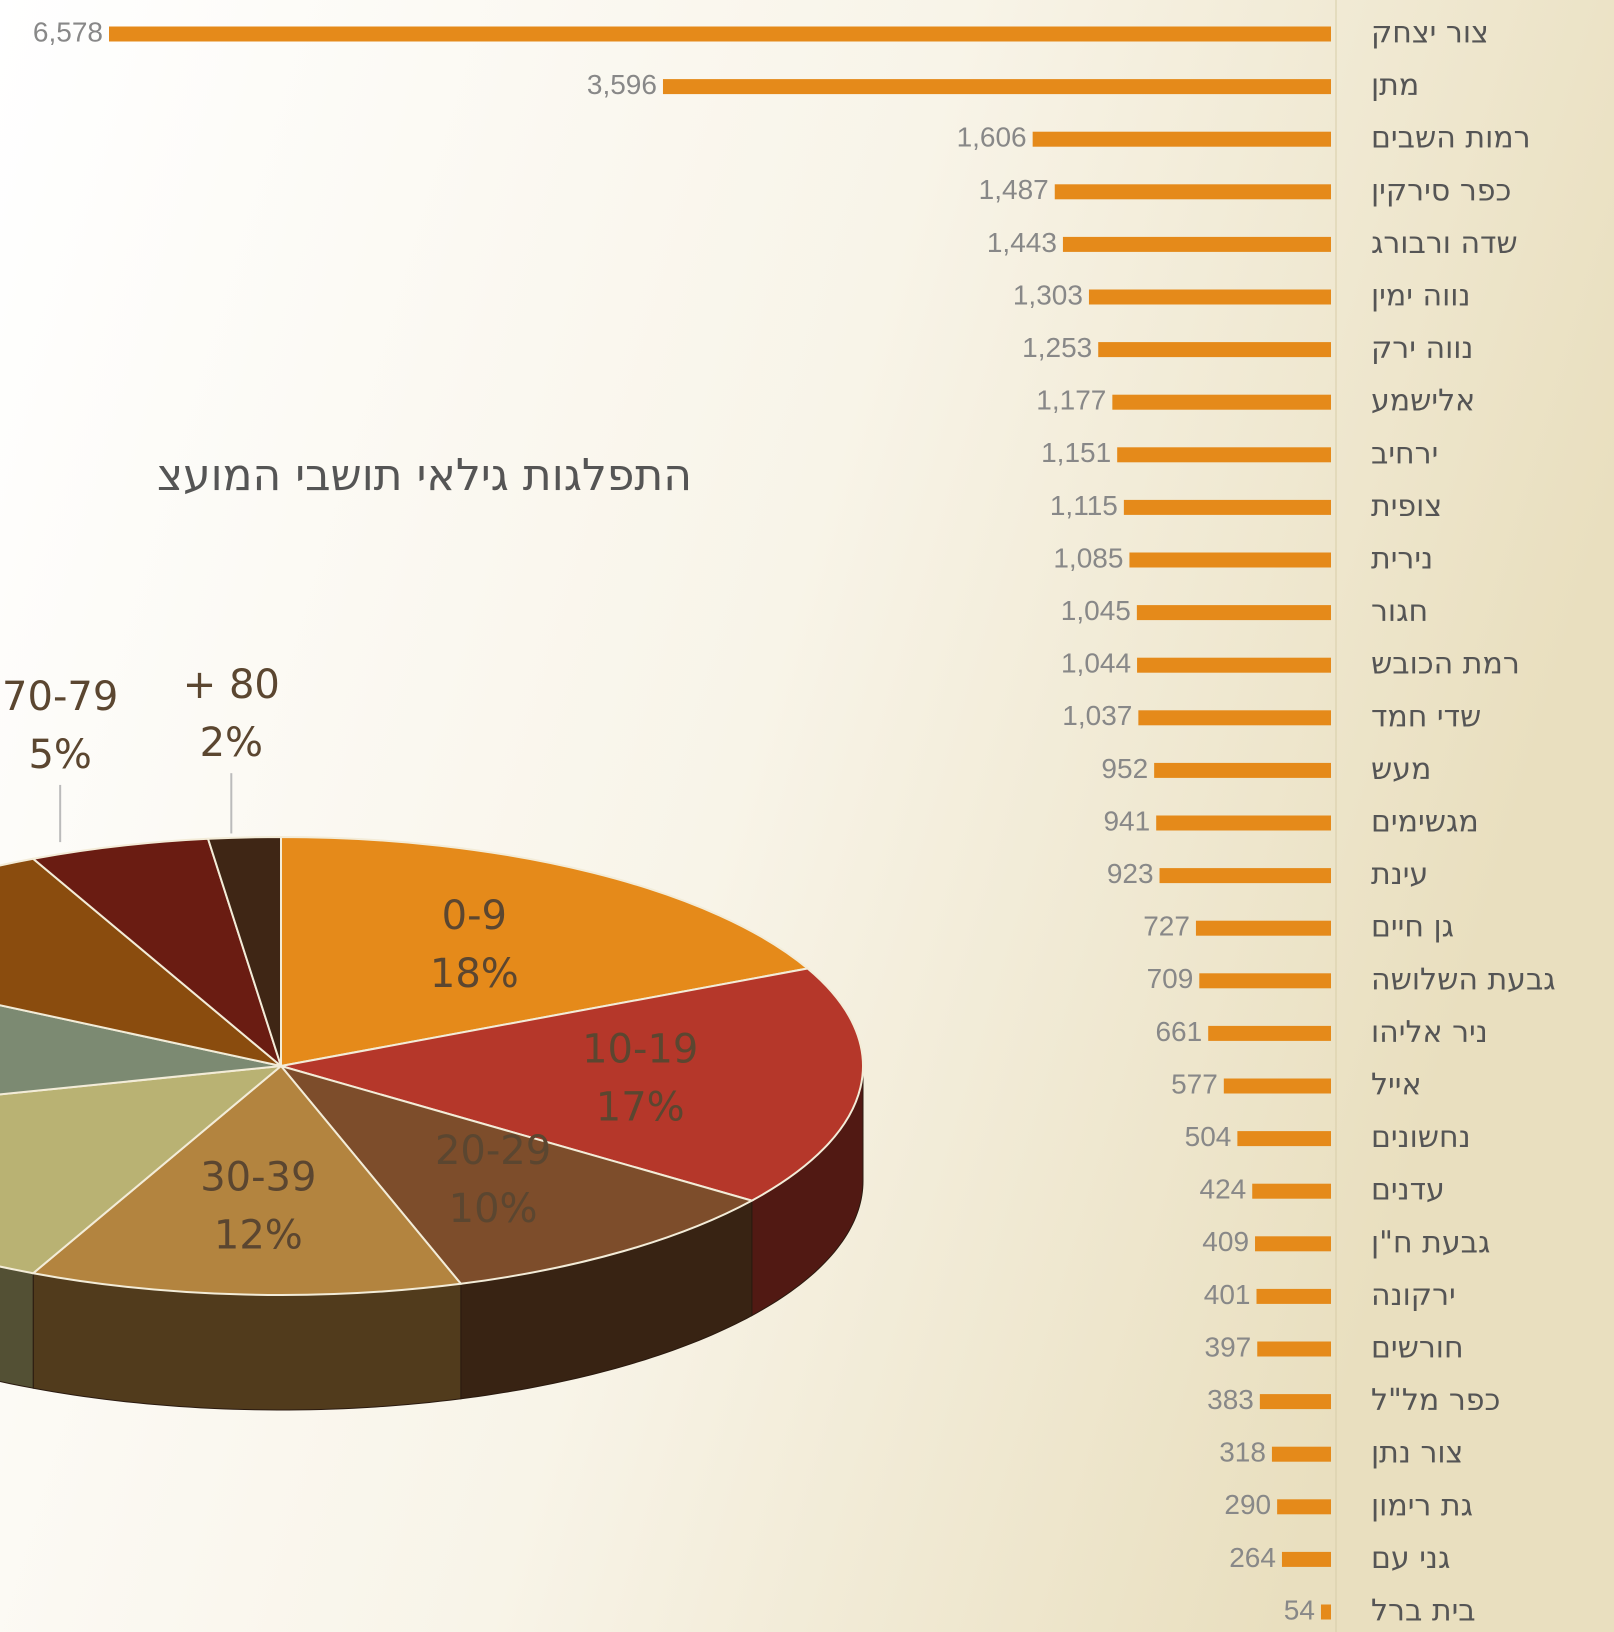 The height and width of the screenshot is (1632, 1614). I want to click on value-label: 941, so click(1126, 820).